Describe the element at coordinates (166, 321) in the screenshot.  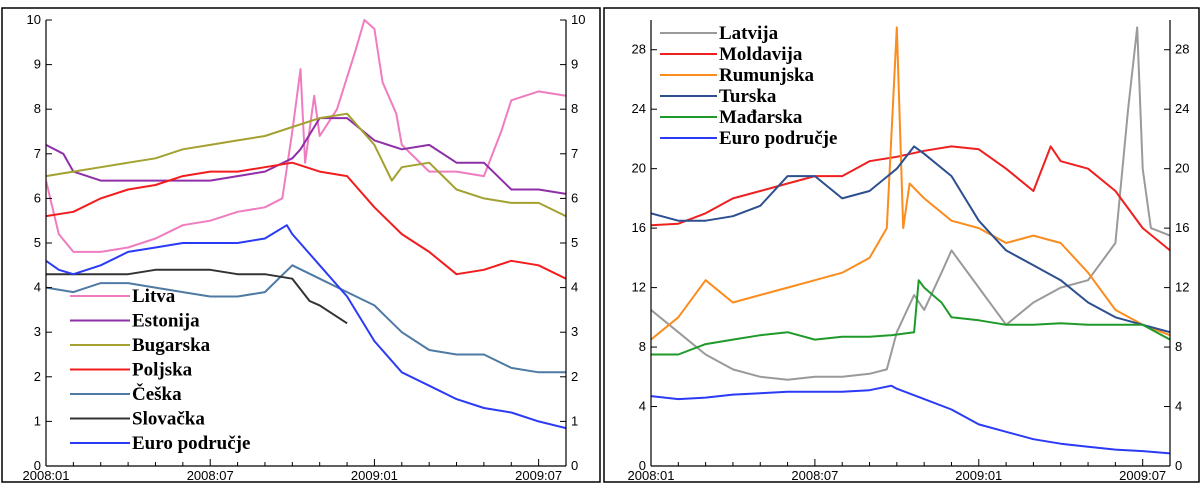
I see `legend-label-estonija: Estonija` at that location.